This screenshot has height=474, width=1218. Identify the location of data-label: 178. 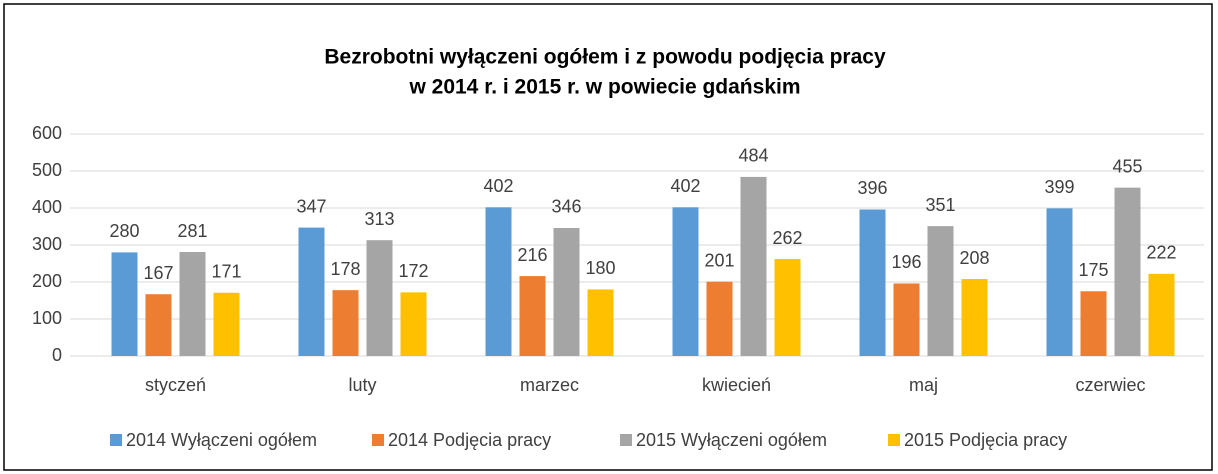
(345, 269).